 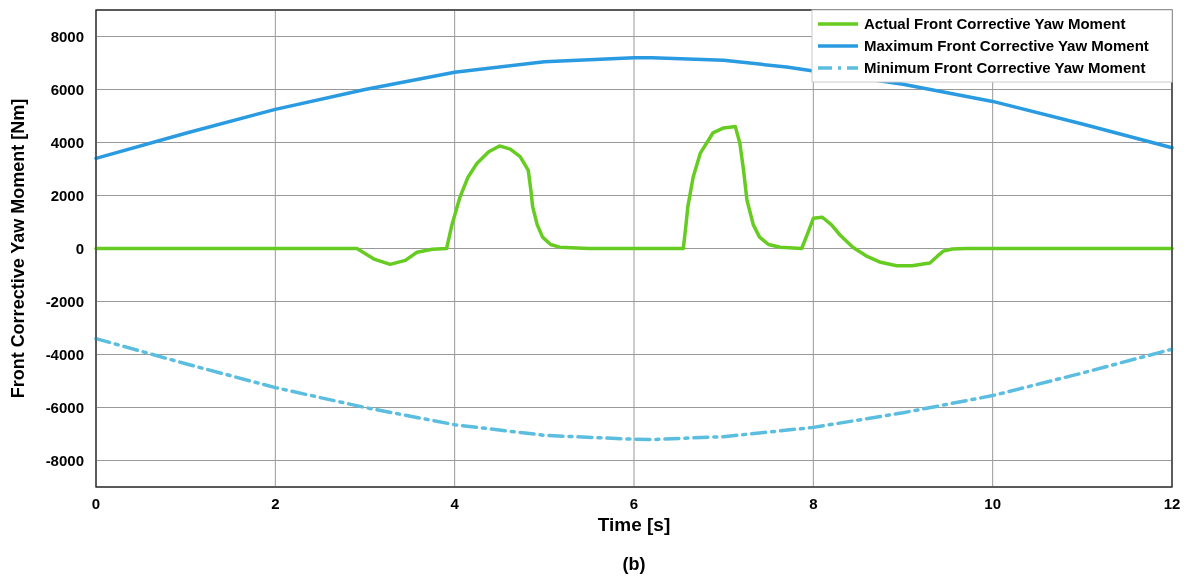 What do you see at coordinates (67, 142) in the screenshot?
I see `y-tick-label: 4000` at bounding box center [67, 142].